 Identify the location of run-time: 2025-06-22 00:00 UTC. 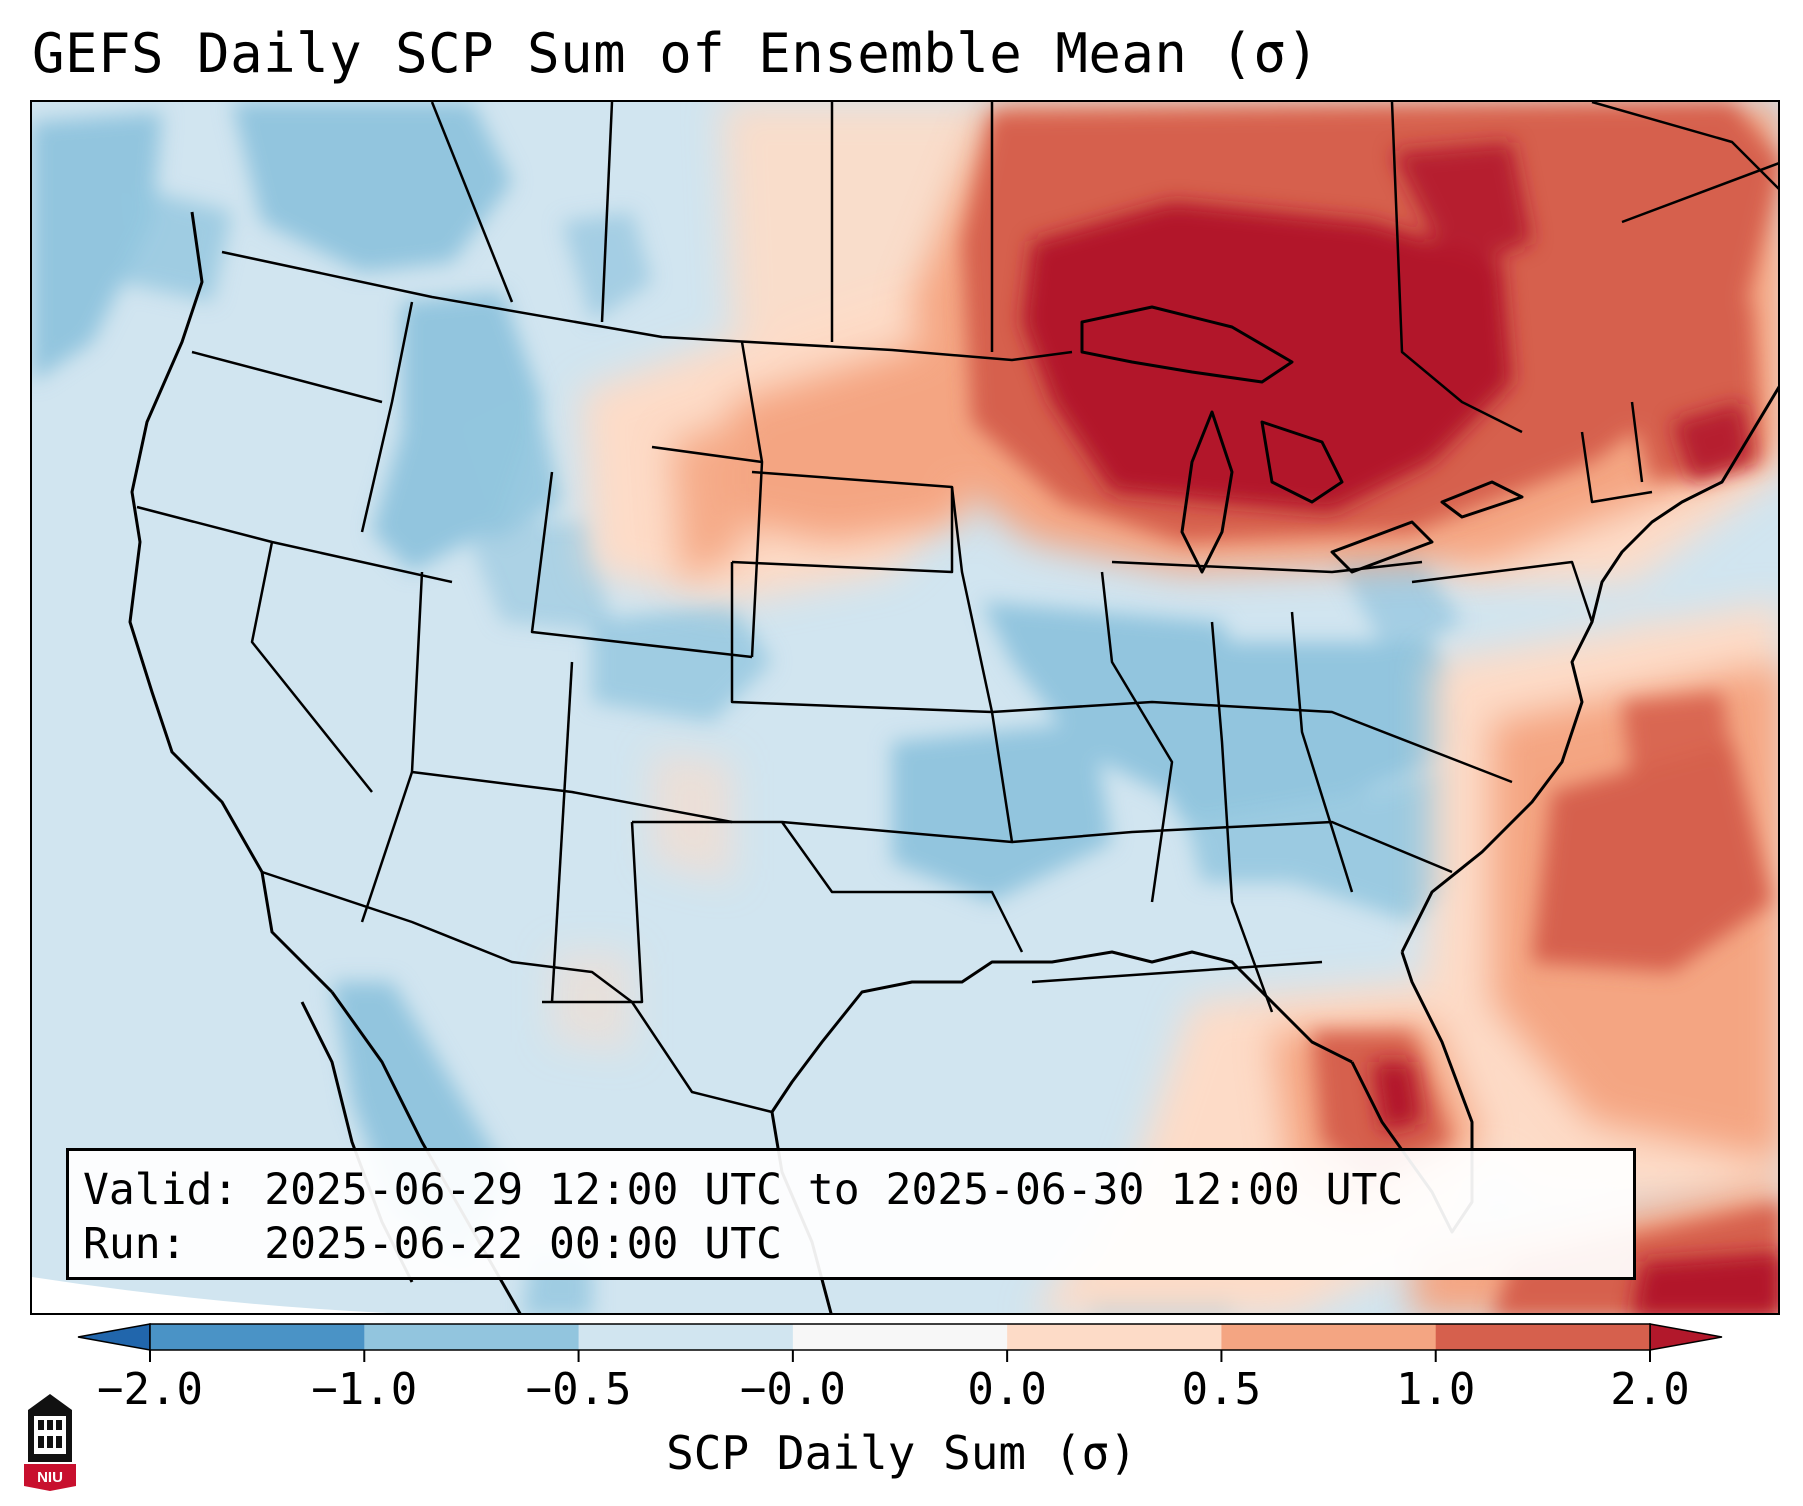
(523, 1244).